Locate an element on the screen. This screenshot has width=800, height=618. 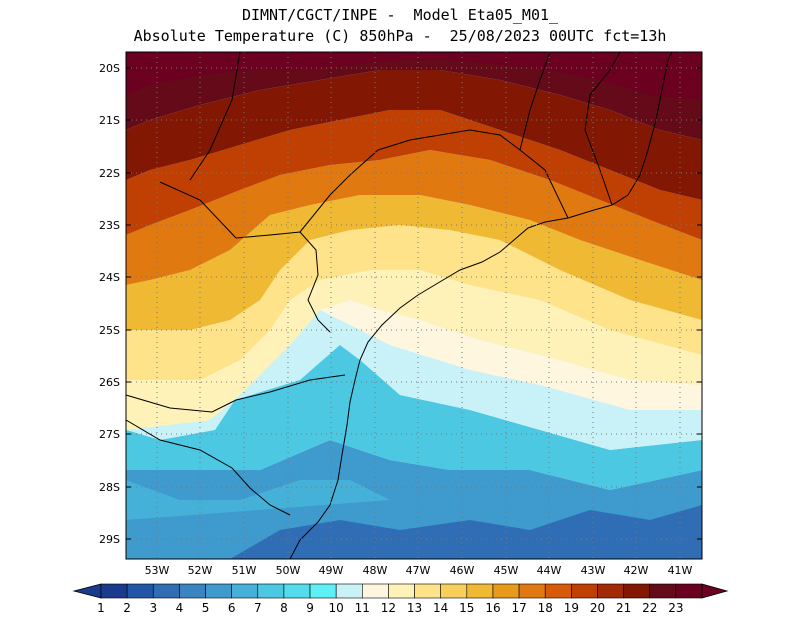
lat-label: 28S is located at coordinates (109, 487).